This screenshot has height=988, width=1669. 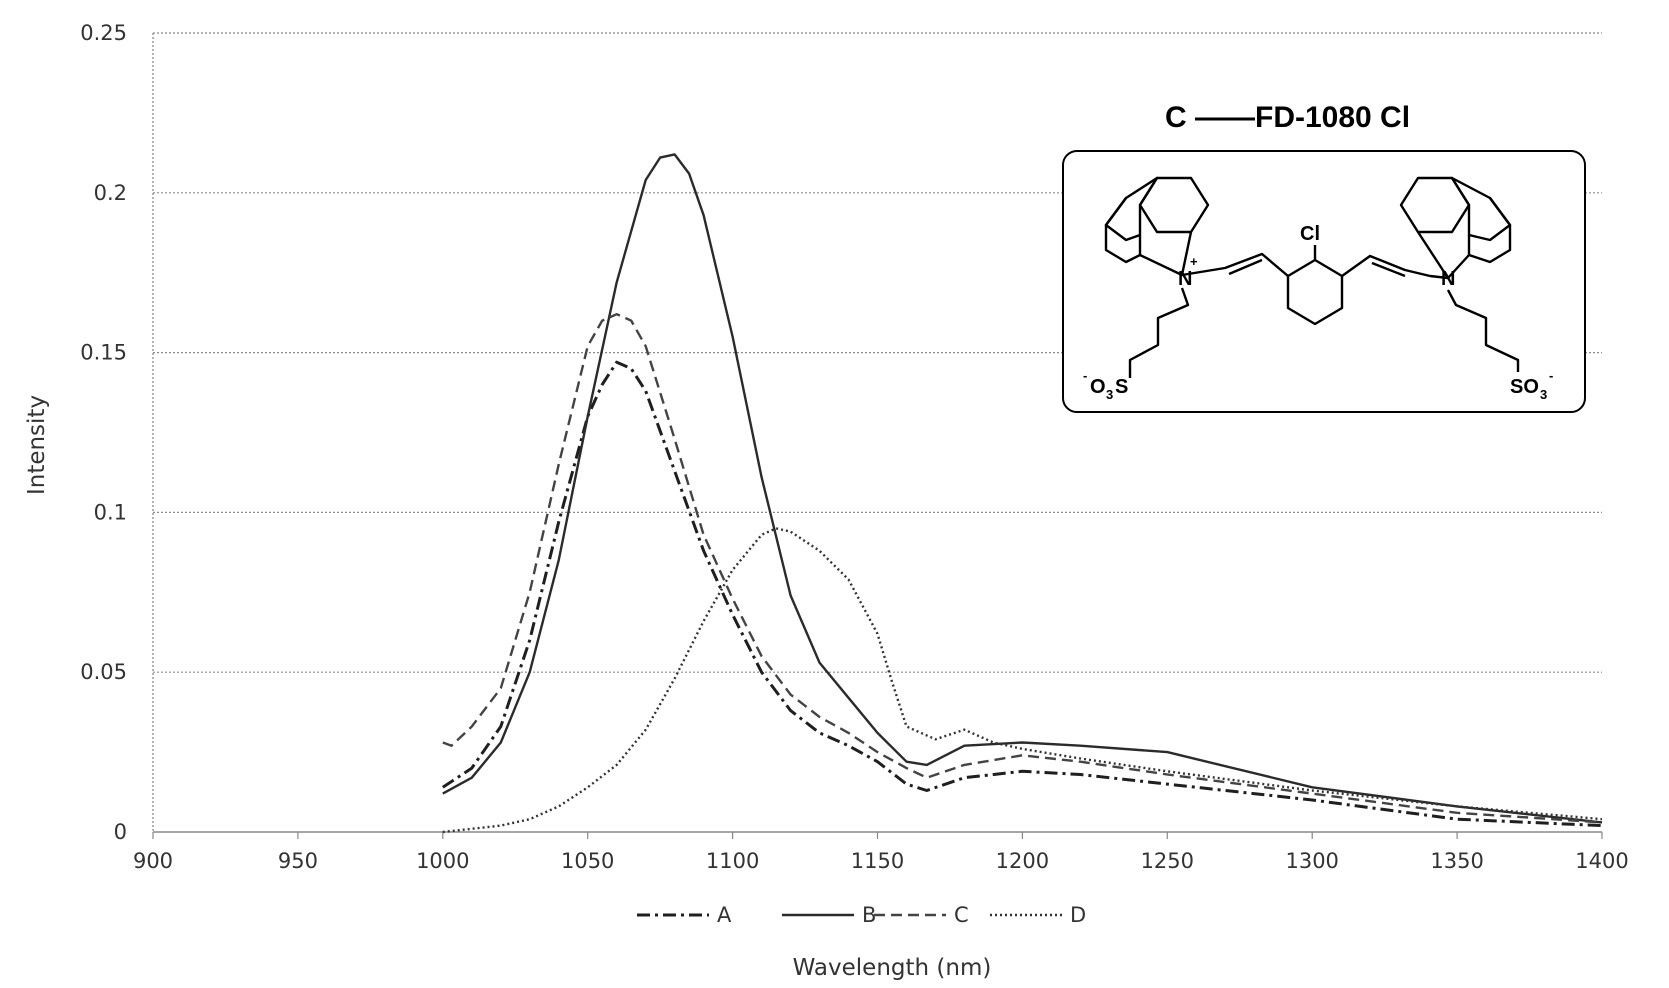 What do you see at coordinates (1287, 117) in the screenshot?
I see `inset-title: C ——FD-1080 Cl` at bounding box center [1287, 117].